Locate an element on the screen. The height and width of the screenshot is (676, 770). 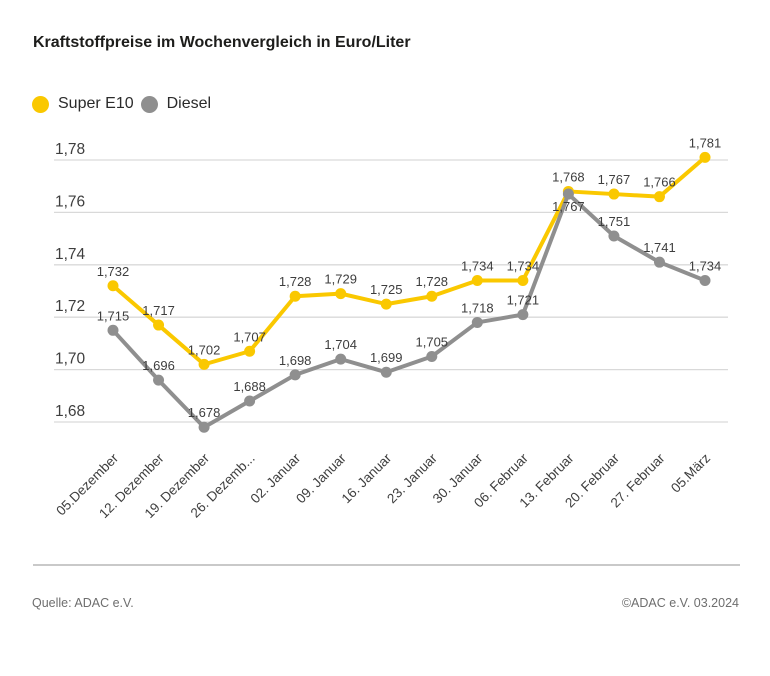
data-label: 1,781 is located at coordinates (705, 142).